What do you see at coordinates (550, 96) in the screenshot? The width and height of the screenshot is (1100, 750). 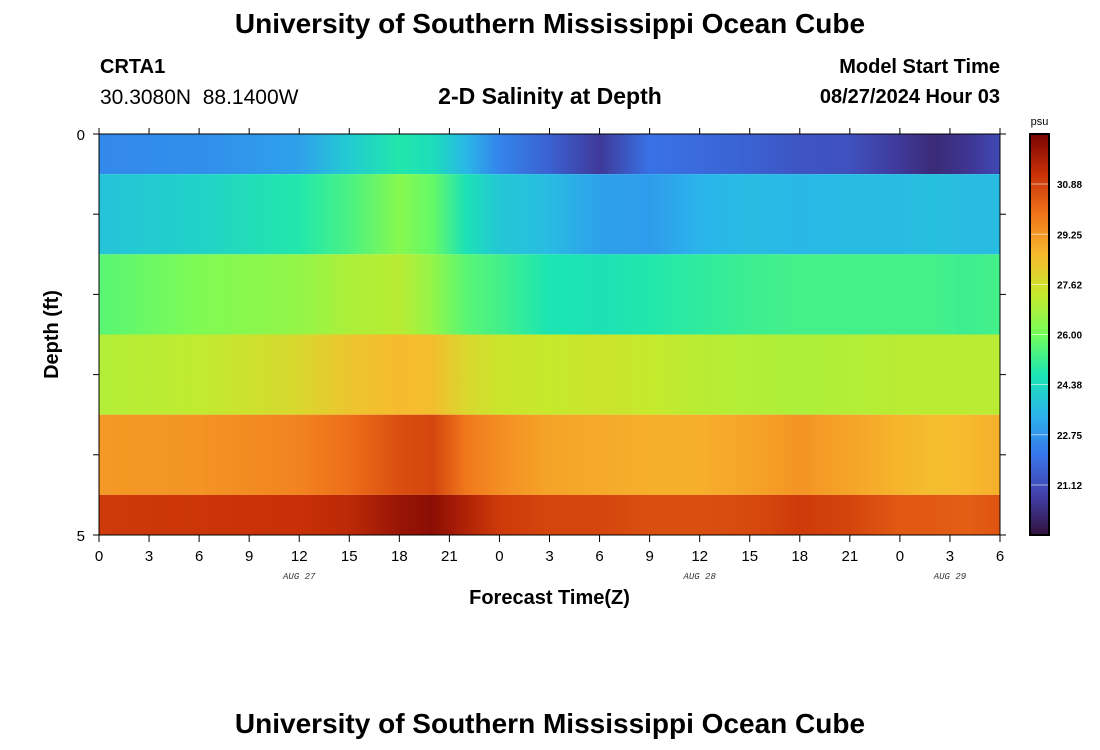 I see `plot-title: 2-D Salinity at Depth` at bounding box center [550, 96].